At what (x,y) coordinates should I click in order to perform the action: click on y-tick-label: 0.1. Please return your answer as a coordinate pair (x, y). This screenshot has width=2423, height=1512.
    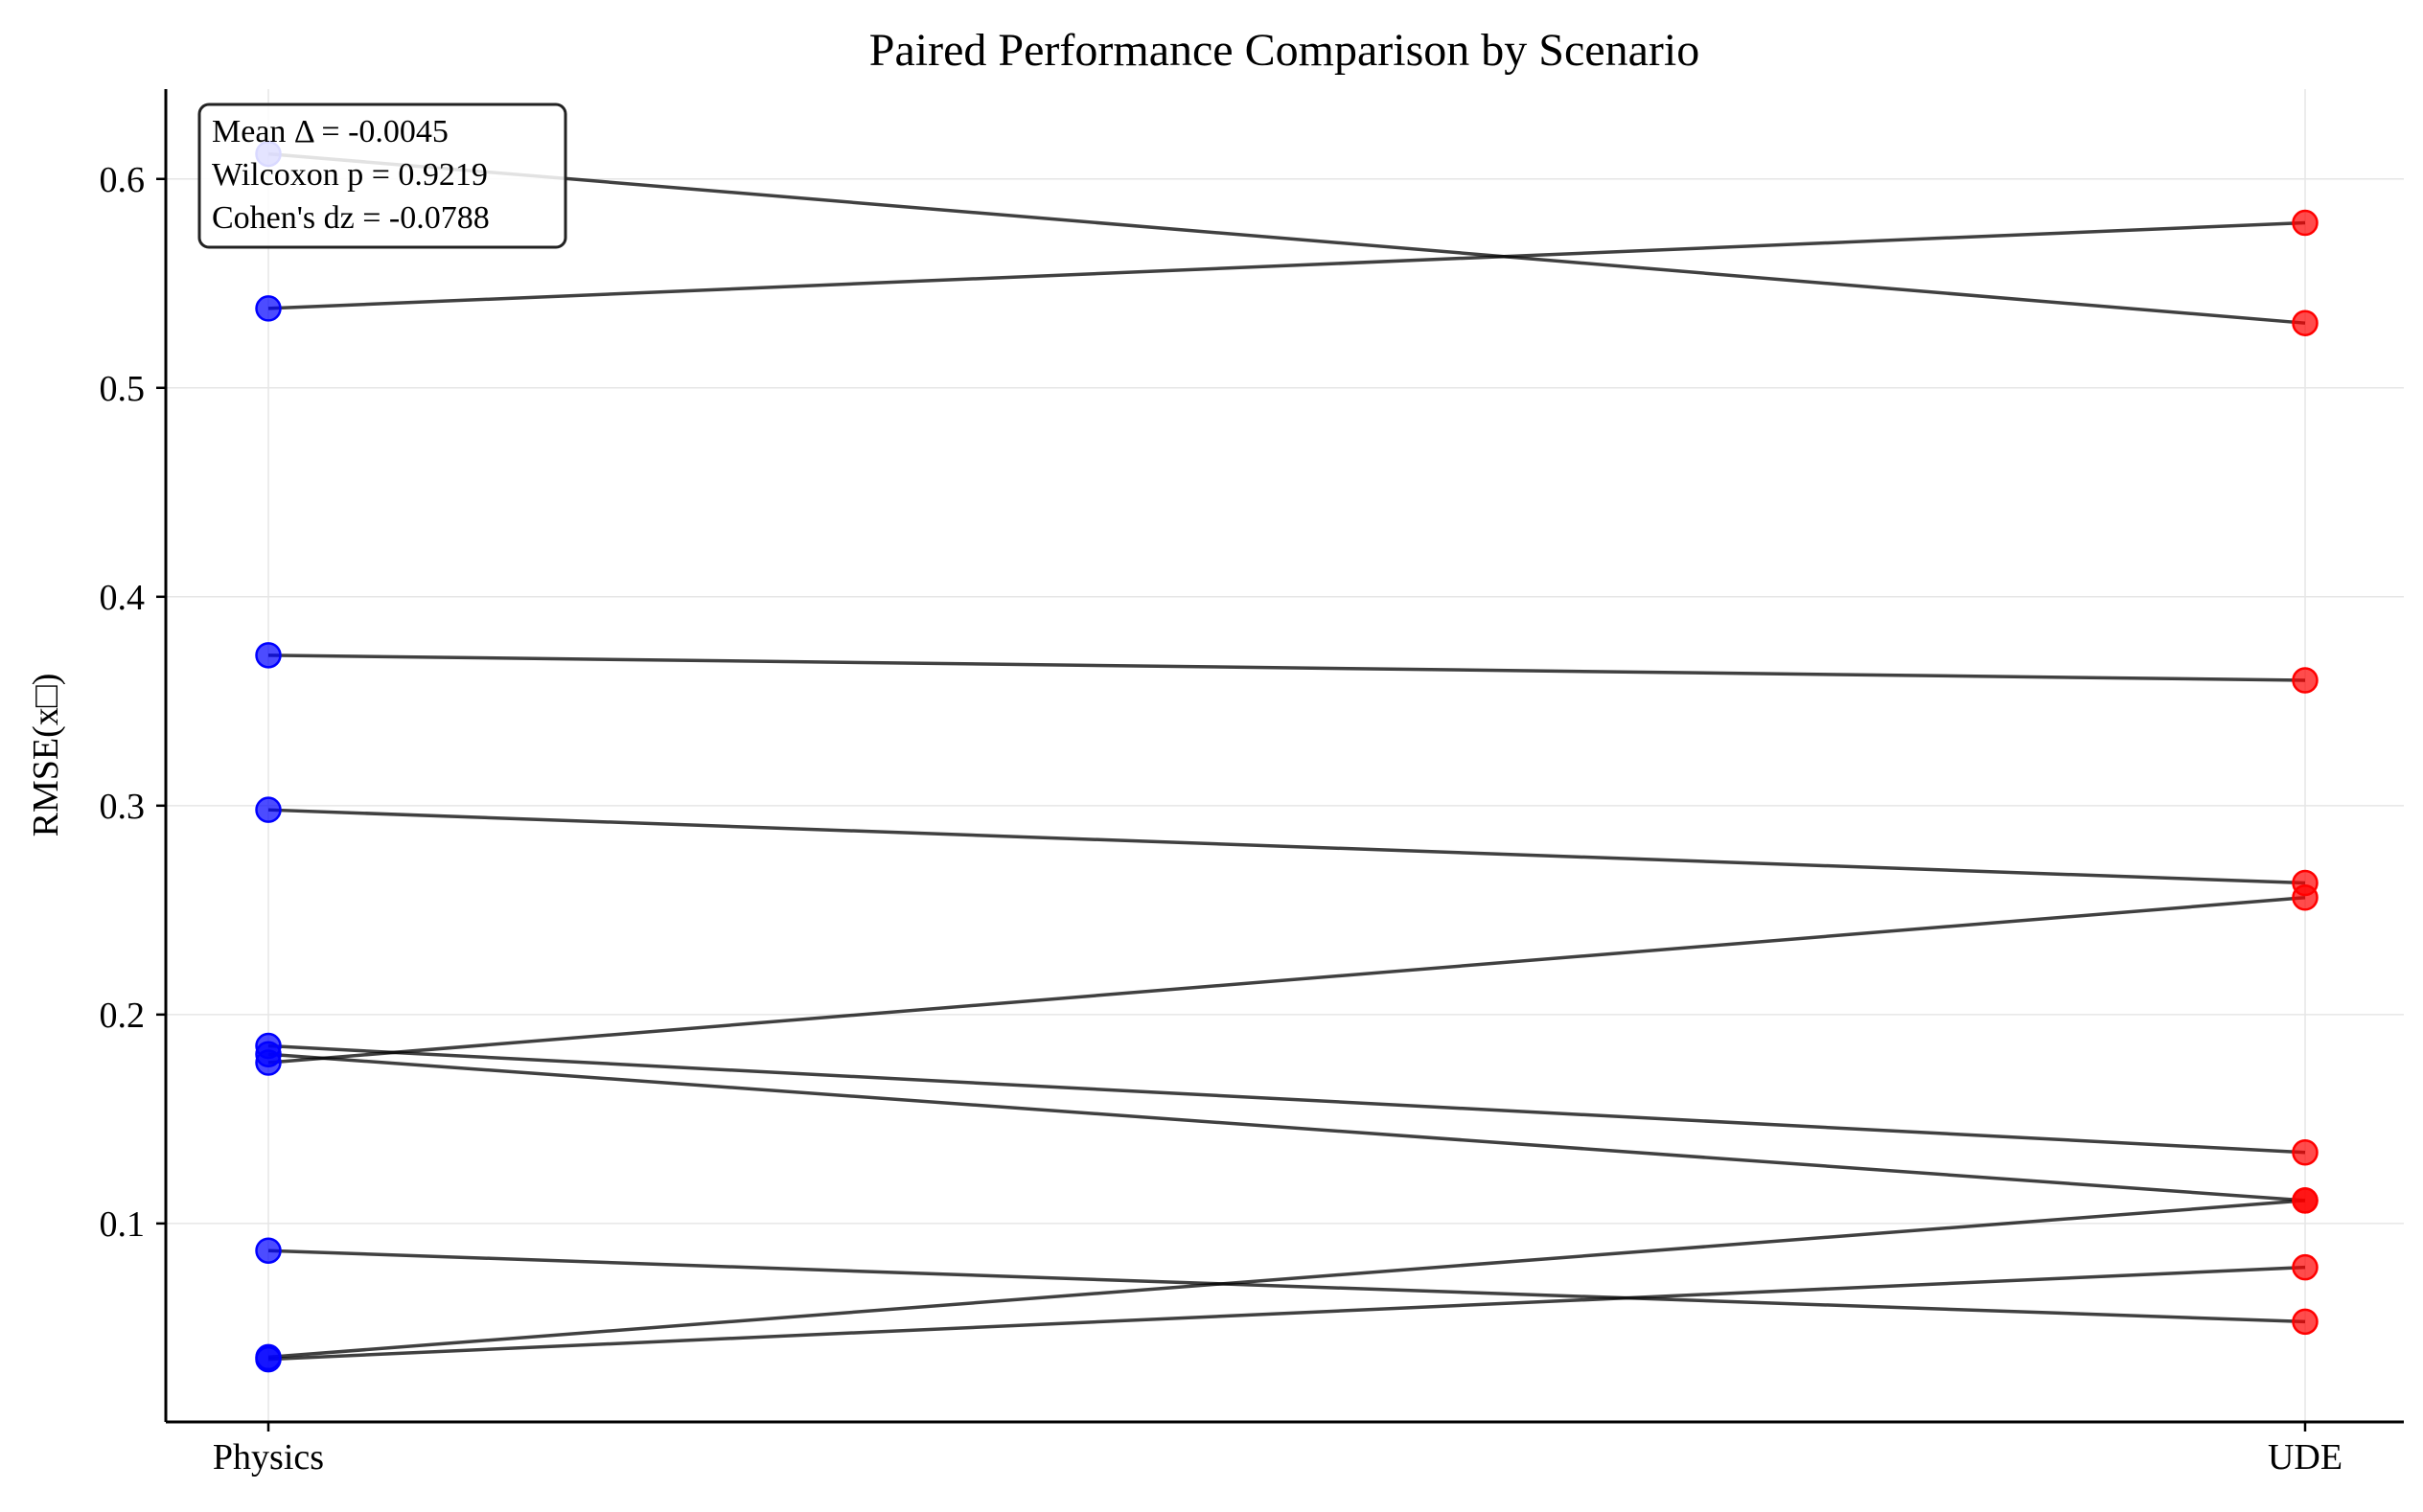
    Looking at the image, I should click on (123, 1224).